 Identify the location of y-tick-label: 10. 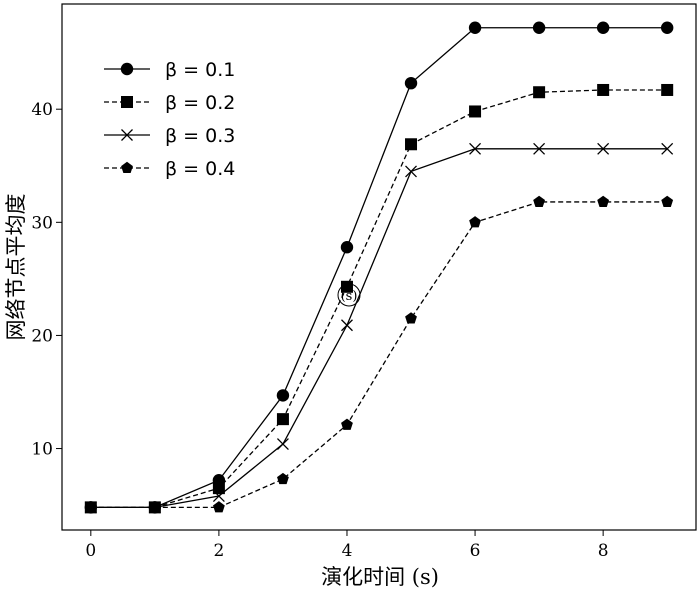
(42, 450).